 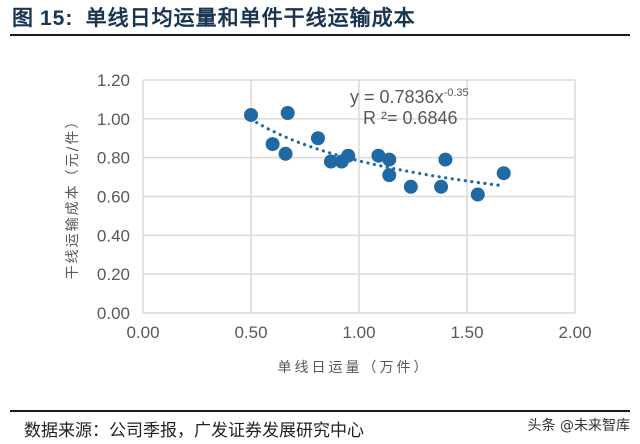 I want to click on y-axis-label: 干线运输成本（元/件）, so click(x=73, y=196).